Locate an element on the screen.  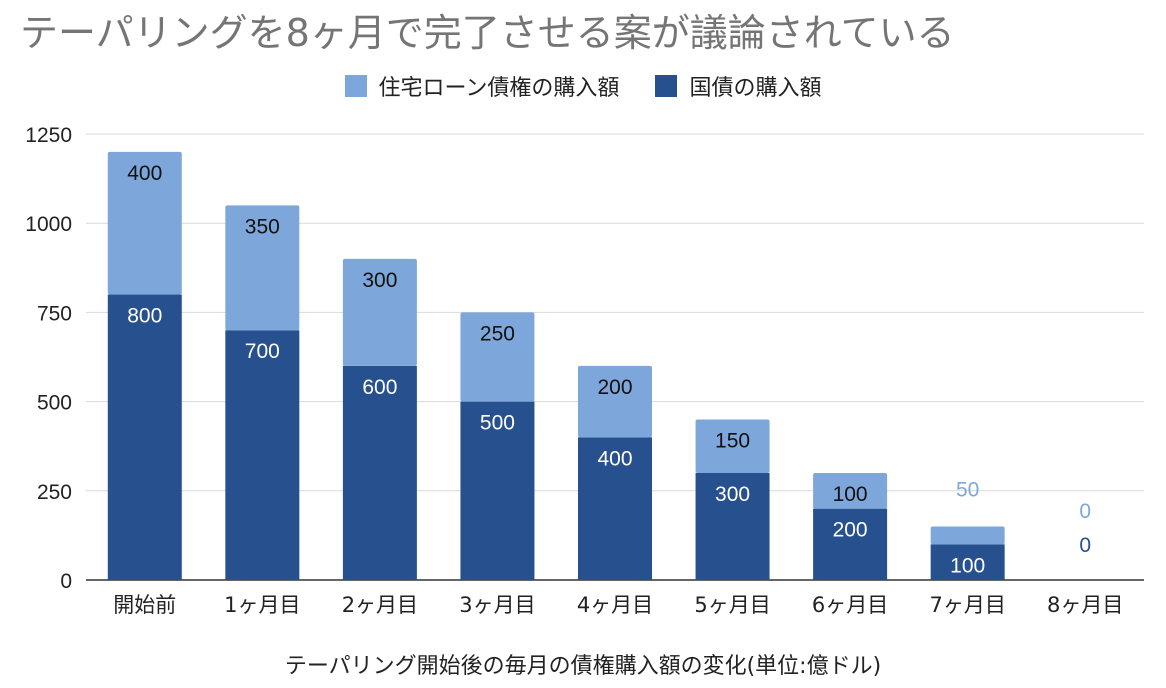
x-axis-label: テーパリング開始後の毎月の債権購入額の変化(単位:億ドル) is located at coordinates (583, 666).